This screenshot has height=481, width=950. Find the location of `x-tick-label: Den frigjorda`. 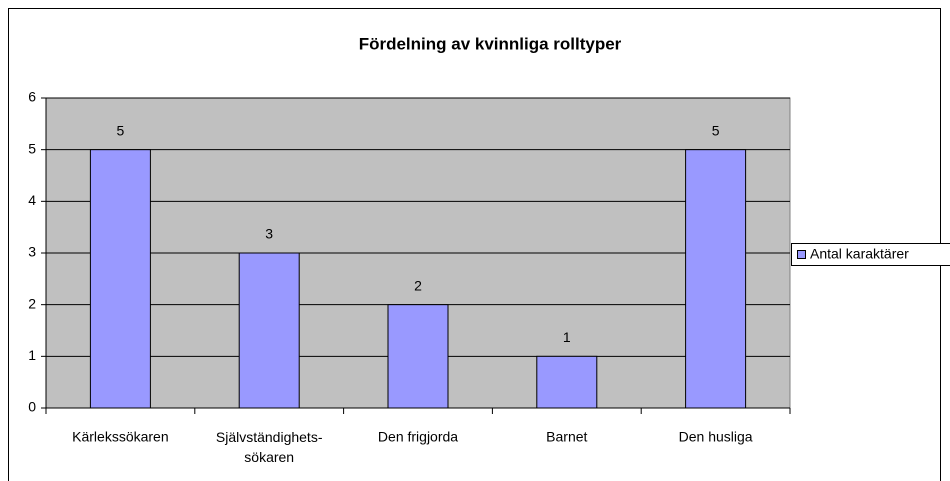

x-tick-label: Den frigjorda is located at coordinates (418, 437).